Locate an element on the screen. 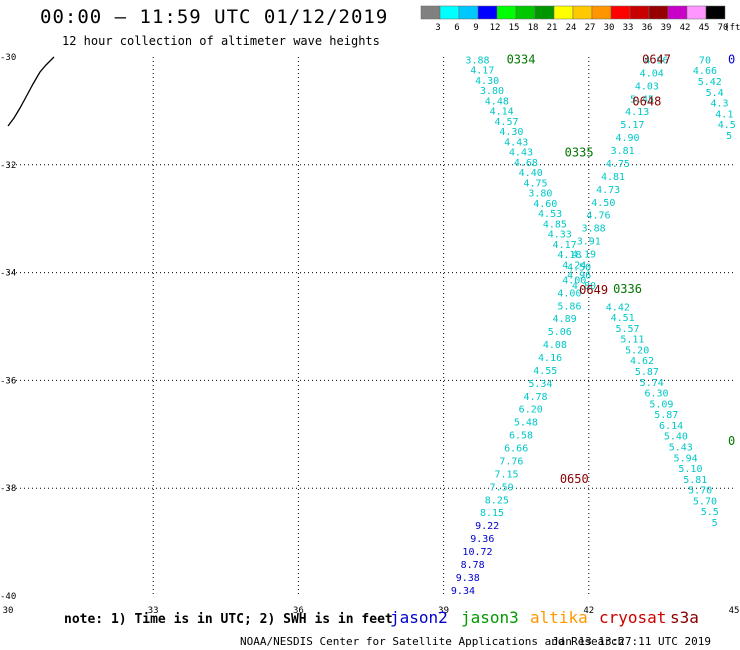 The height and width of the screenshot is (650, 740). wave-height-value: 4.80 is located at coordinates (584, 286).